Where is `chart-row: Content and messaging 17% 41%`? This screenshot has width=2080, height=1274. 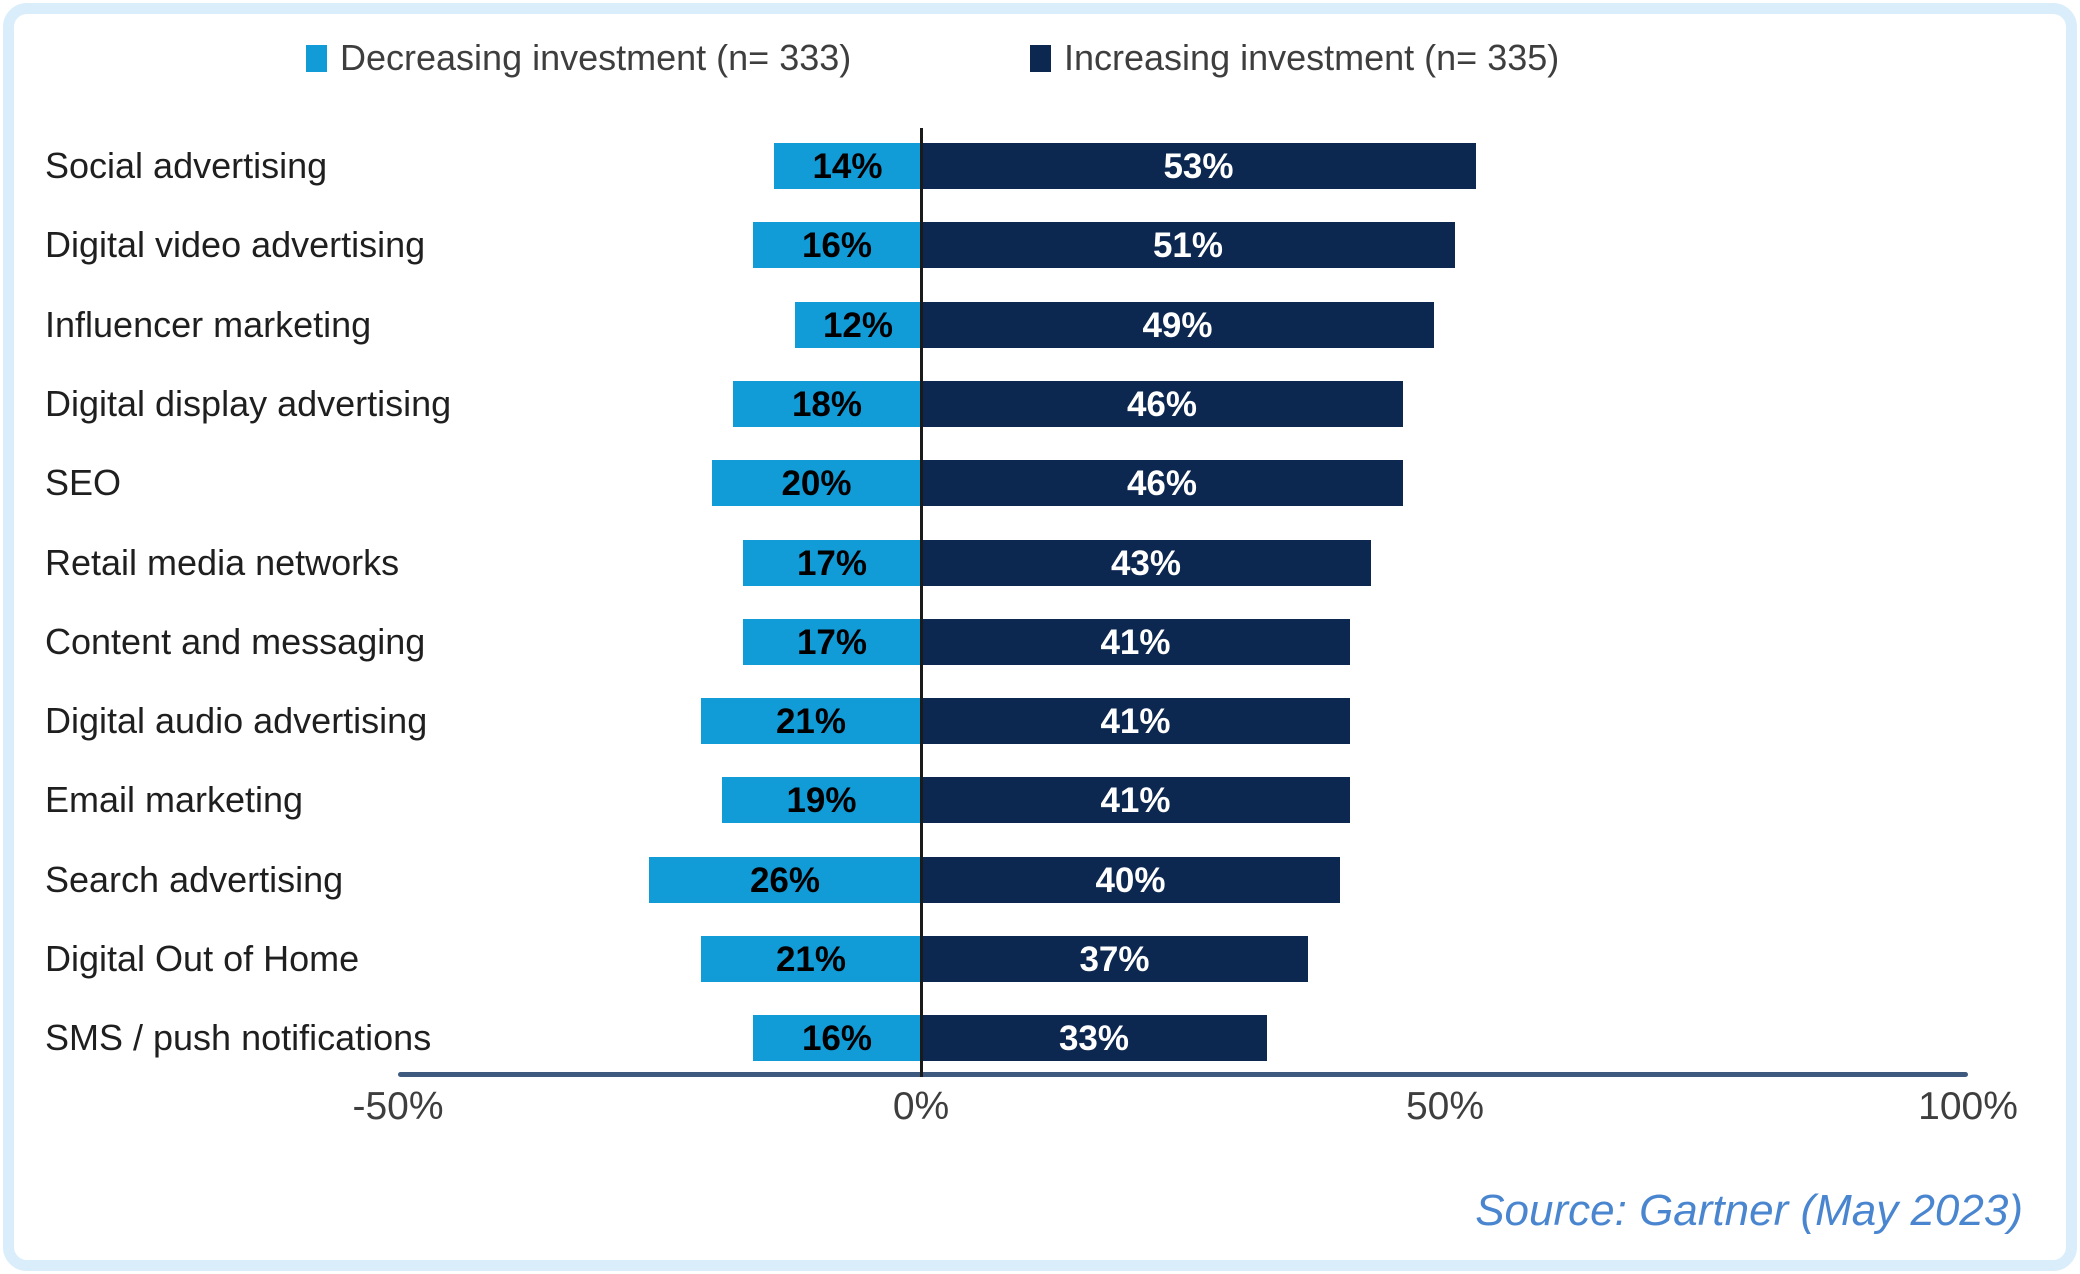
chart-row: Content and messaging 17% 41% is located at coordinates (1040, 642).